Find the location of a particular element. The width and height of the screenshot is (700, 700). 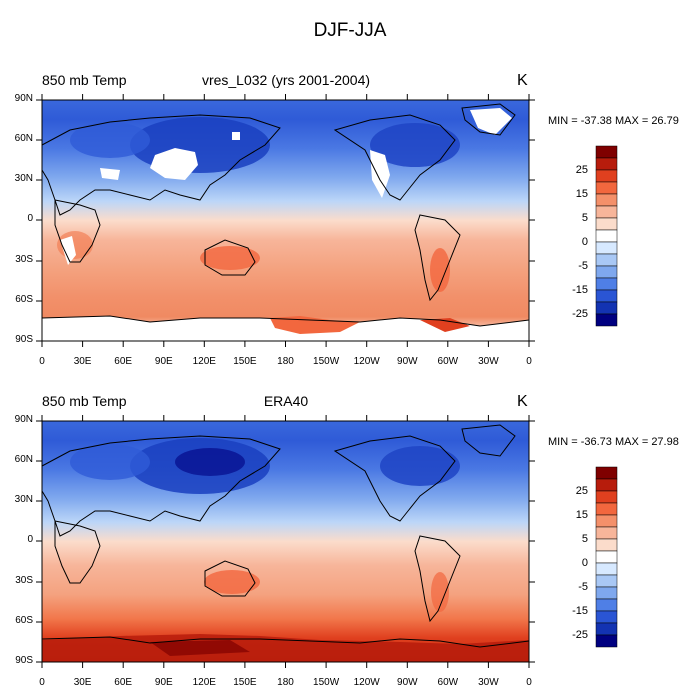

panel2-north-america-outline is located at coordinates (394, 478).